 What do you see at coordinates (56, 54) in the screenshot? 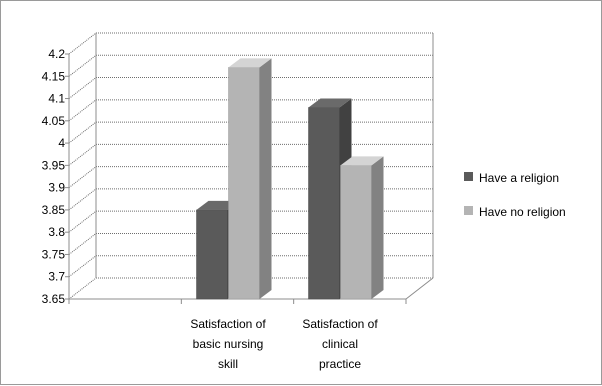
I see `y-tick-label: 4.2` at bounding box center [56, 54].